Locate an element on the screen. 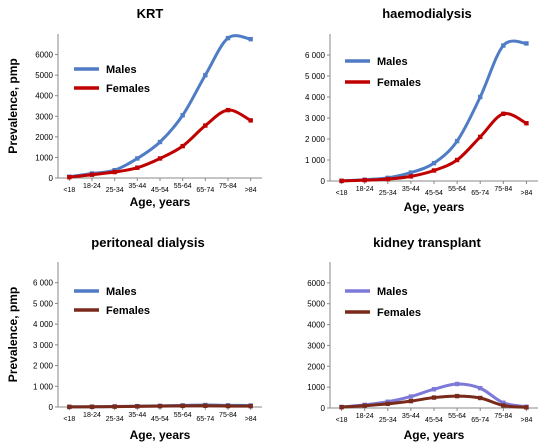 This screenshot has width=550, height=447. y-tick-label: 6000 is located at coordinates (44, 55).